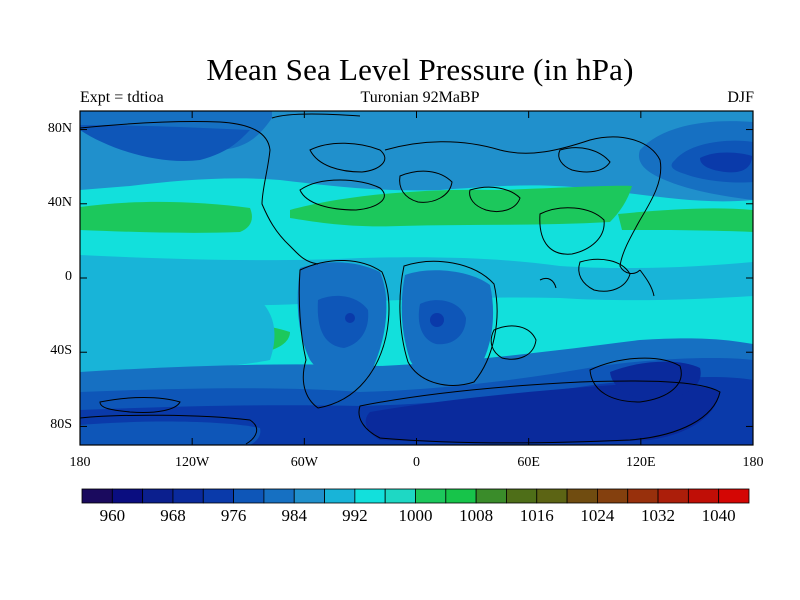 Image resolution: width=800 pixels, height=600 pixels. What do you see at coordinates (476, 515) in the screenshot?
I see `colorbar-label: 1008` at bounding box center [476, 515].